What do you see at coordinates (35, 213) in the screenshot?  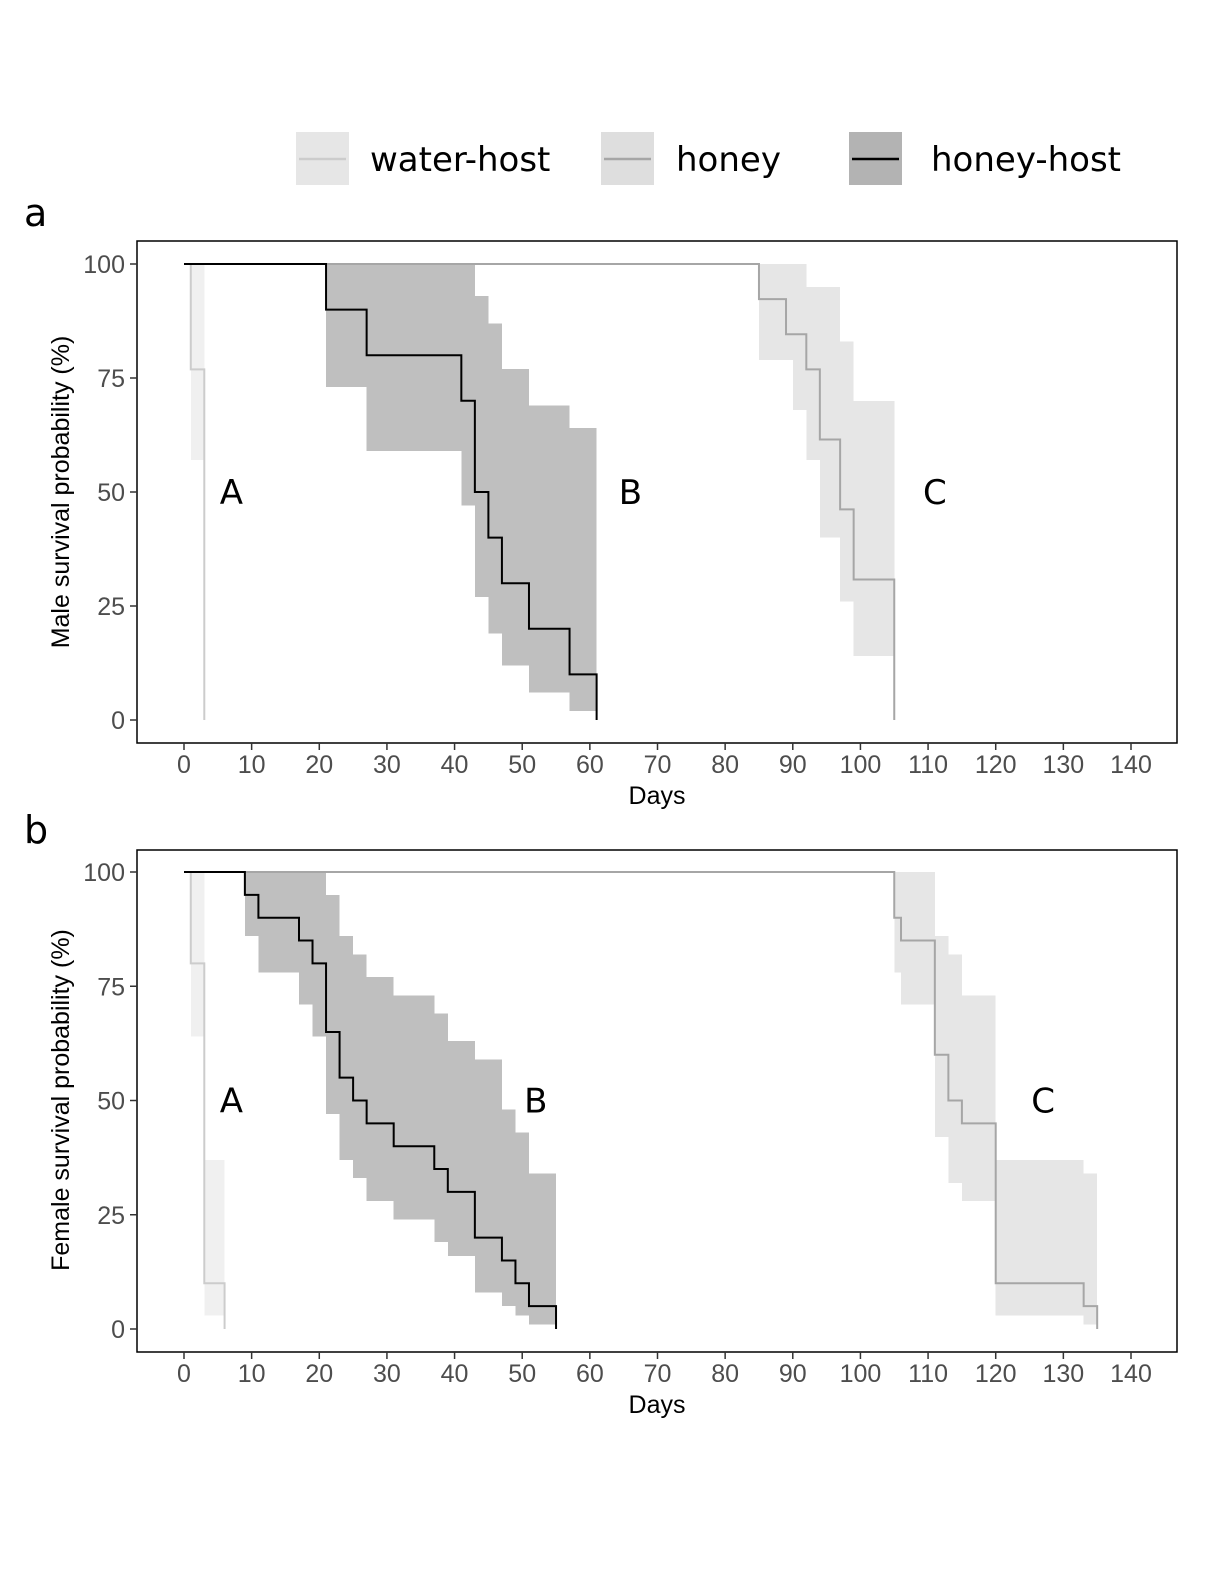 I see `panel-a-tag: a` at bounding box center [35, 213].